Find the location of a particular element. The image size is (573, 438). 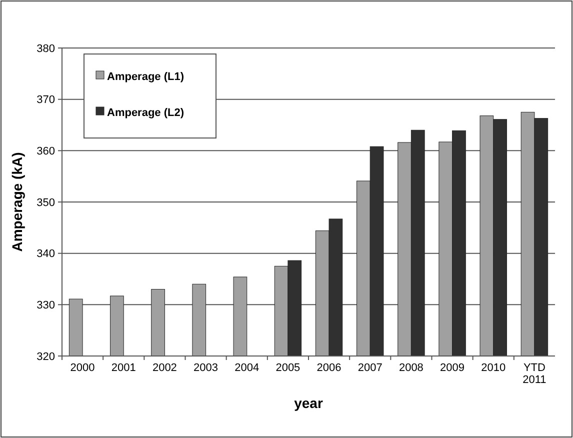

x-tick-label: 2002 is located at coordinates (164, 368).